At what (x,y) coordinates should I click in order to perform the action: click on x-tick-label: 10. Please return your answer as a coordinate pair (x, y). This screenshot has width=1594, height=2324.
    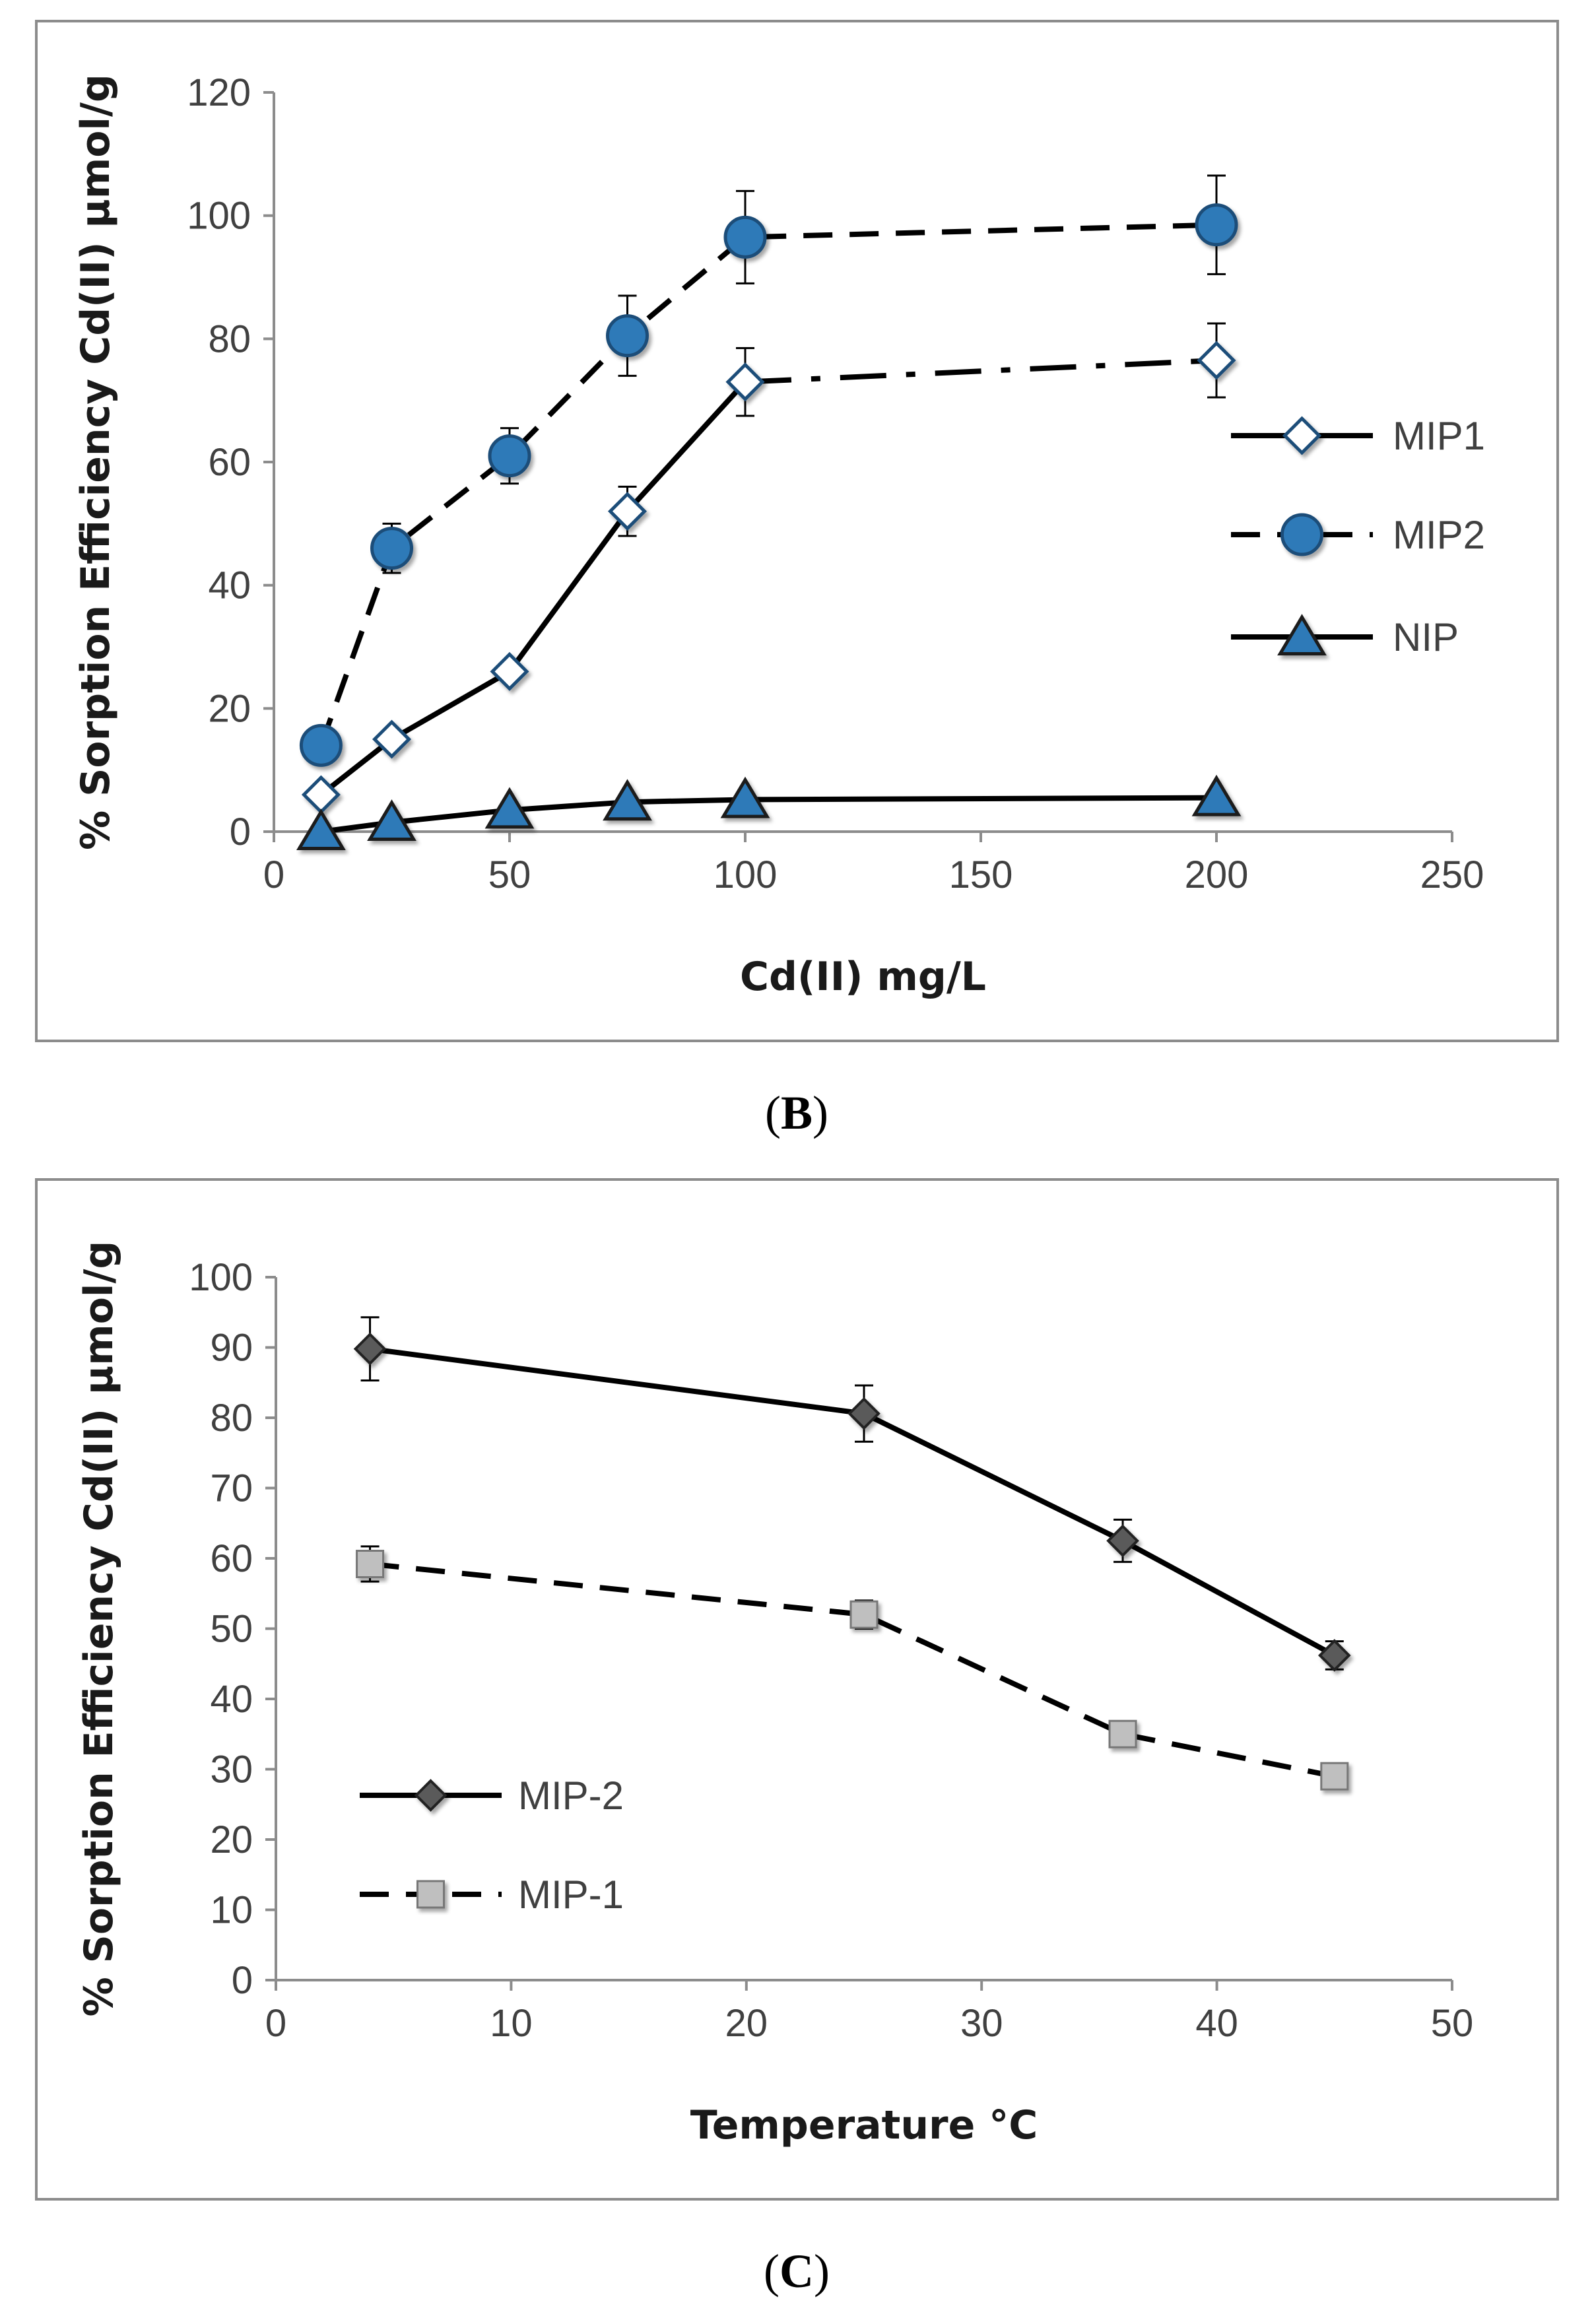
    Looking at the image, I should click on (511, 2023).